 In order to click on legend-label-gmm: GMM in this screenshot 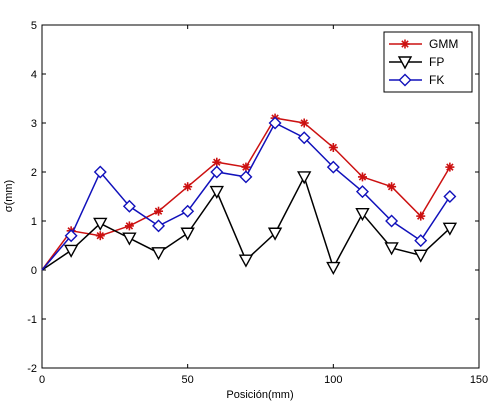, I will do `click(443, 44)`.